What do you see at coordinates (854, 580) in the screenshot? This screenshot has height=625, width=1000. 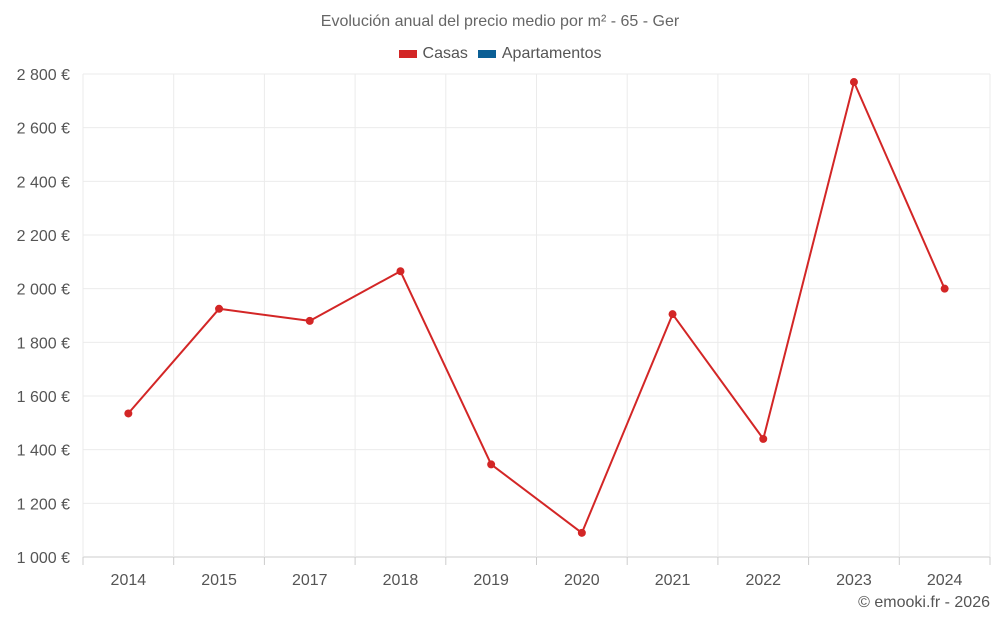 I see `x-tick-label: 2023` at bounding box center [854, 580].